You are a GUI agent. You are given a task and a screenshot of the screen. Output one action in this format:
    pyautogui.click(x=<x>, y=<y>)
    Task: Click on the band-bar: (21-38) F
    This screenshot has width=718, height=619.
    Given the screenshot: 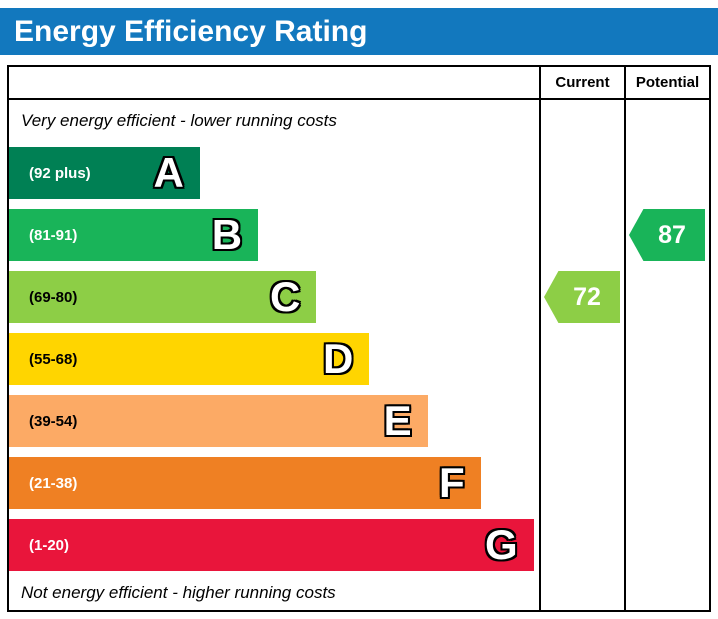 What is the action you would take?
    pyautogui.click(x=245, y=483)
    